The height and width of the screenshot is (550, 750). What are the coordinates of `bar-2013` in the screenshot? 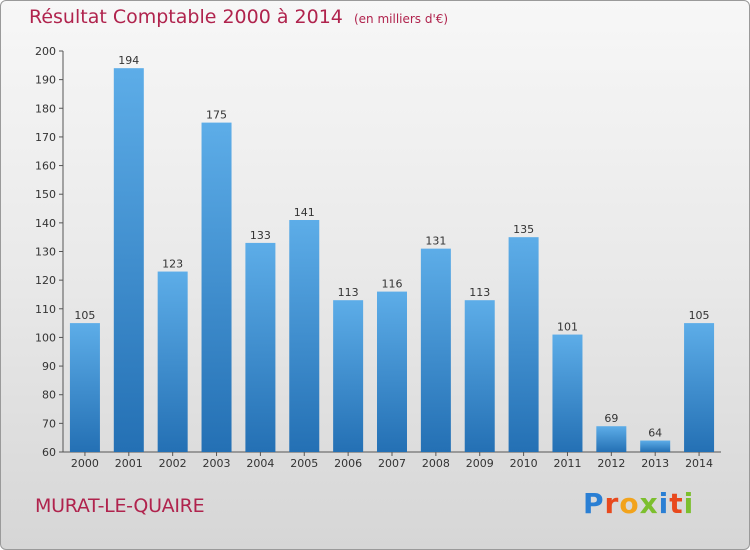 It's located at (655, 446).